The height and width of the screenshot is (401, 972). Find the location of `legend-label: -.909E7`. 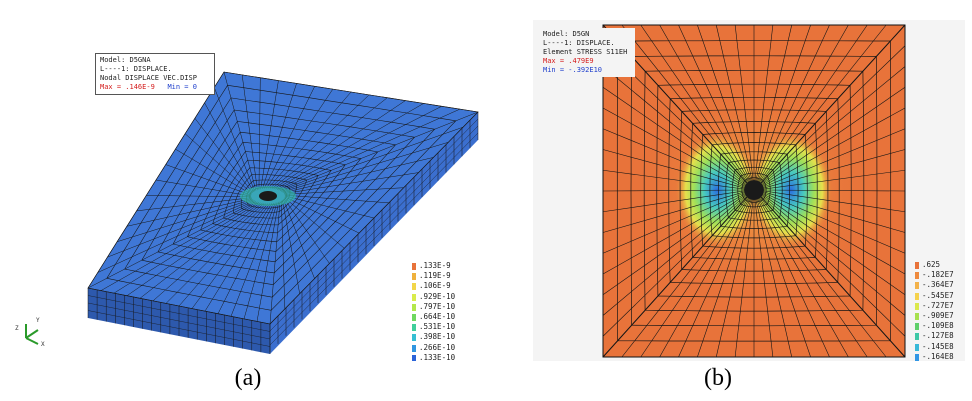

legend-label: -.909E7 is located at coordinates (938, 315).